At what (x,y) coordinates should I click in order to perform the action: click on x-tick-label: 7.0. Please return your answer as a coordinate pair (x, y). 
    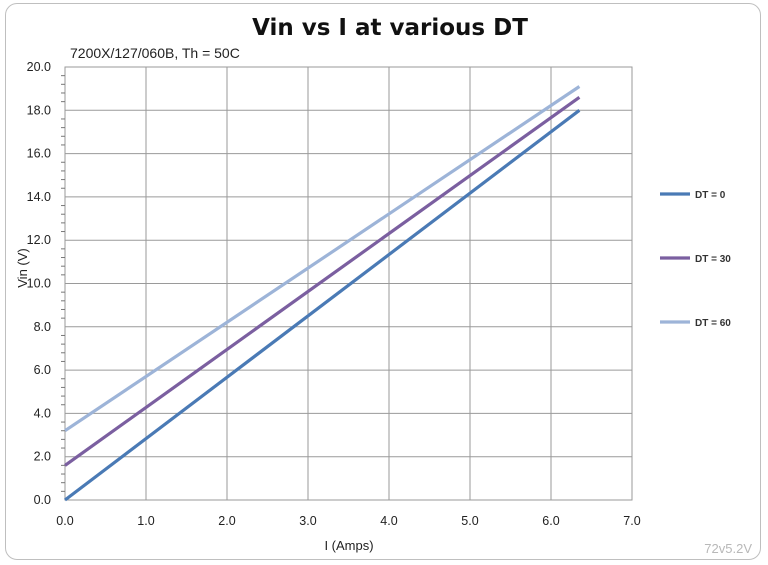
    Looking at the image, I should click on (631, 521).